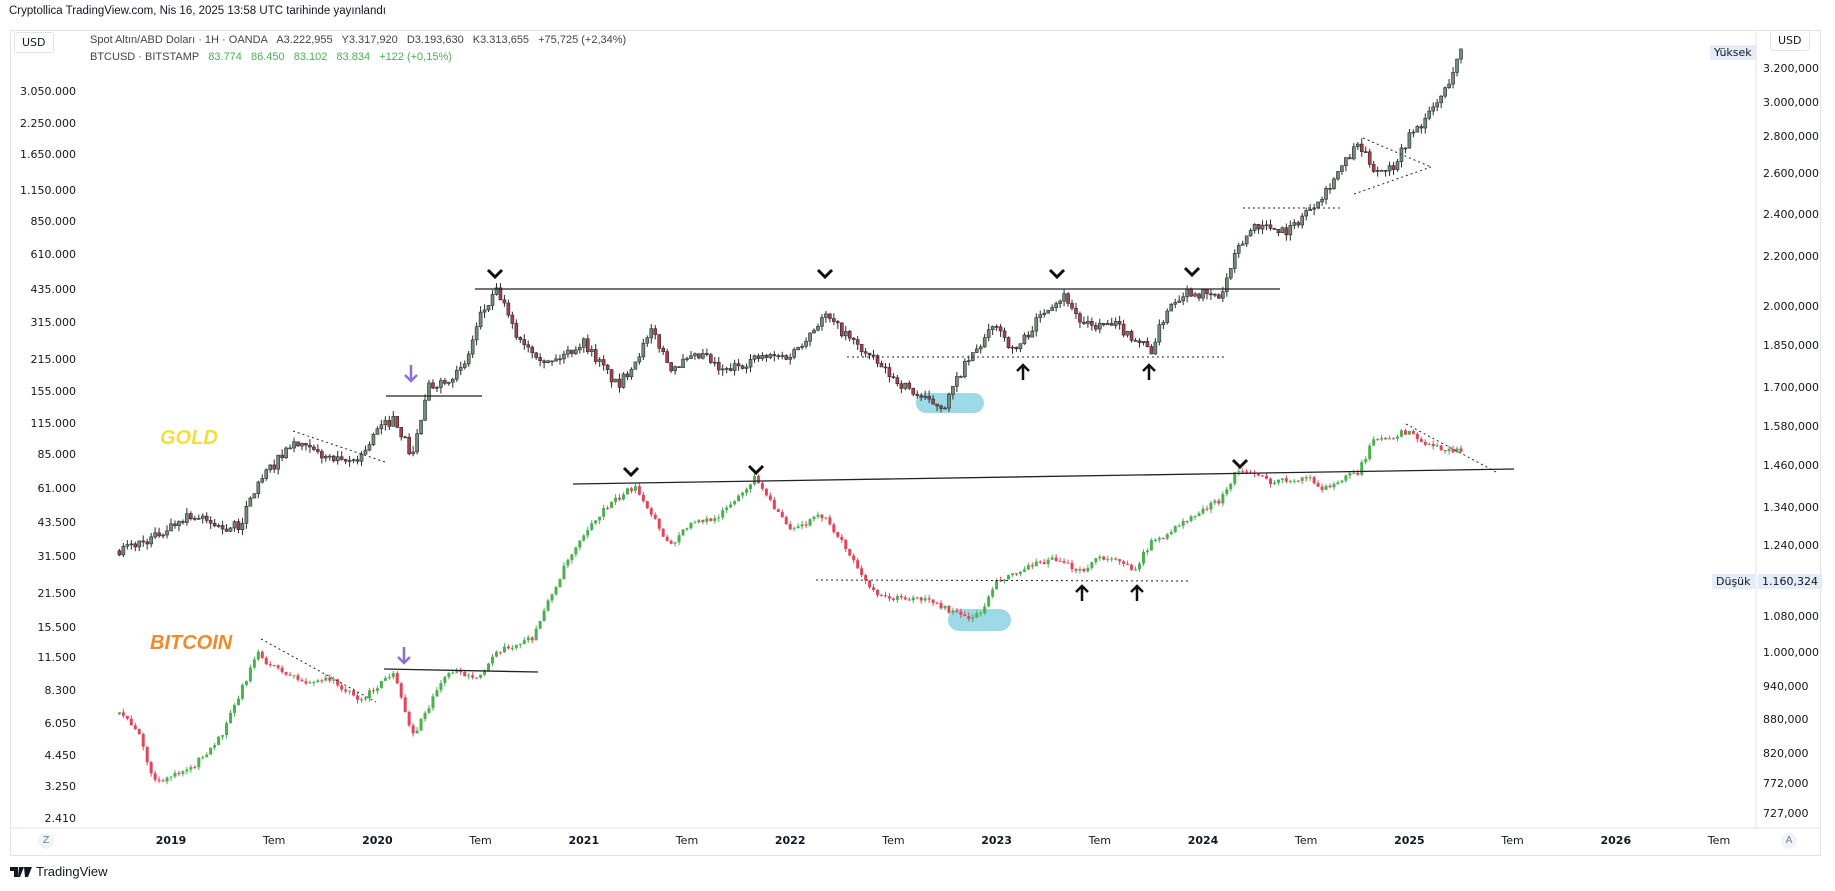 The height and width of the screenshot is (891, 1835). What do you see at coordinates (59, 871) in the screenshot?
I see `tradingview-logo: TradingView` at bounding box center [59, 871].